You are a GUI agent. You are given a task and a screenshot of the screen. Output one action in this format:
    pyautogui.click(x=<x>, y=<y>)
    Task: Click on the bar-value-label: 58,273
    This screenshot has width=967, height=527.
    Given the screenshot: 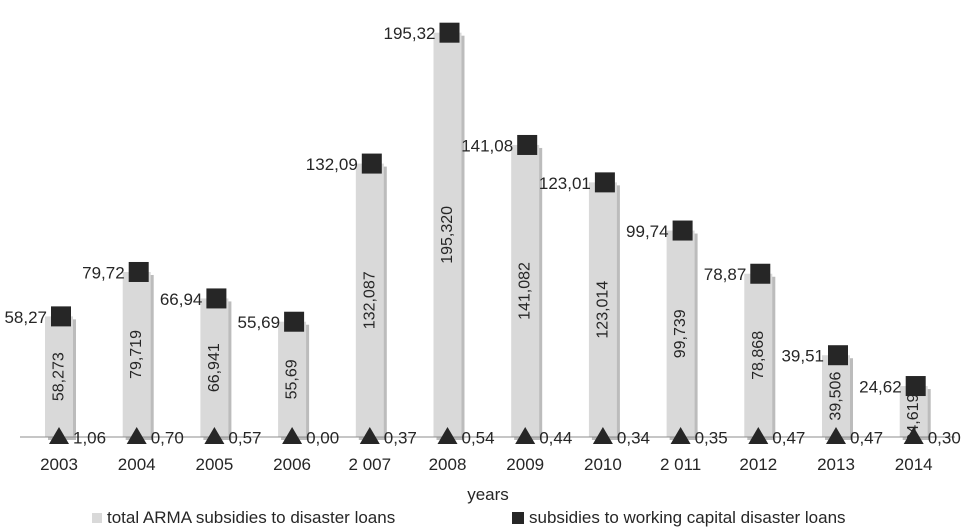 What is the action you would take?
    pyautogui.click(x=59, y=376)
    